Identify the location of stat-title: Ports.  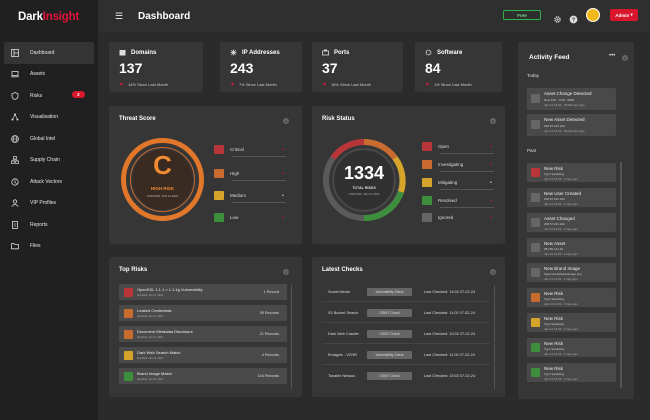
(342, 52).